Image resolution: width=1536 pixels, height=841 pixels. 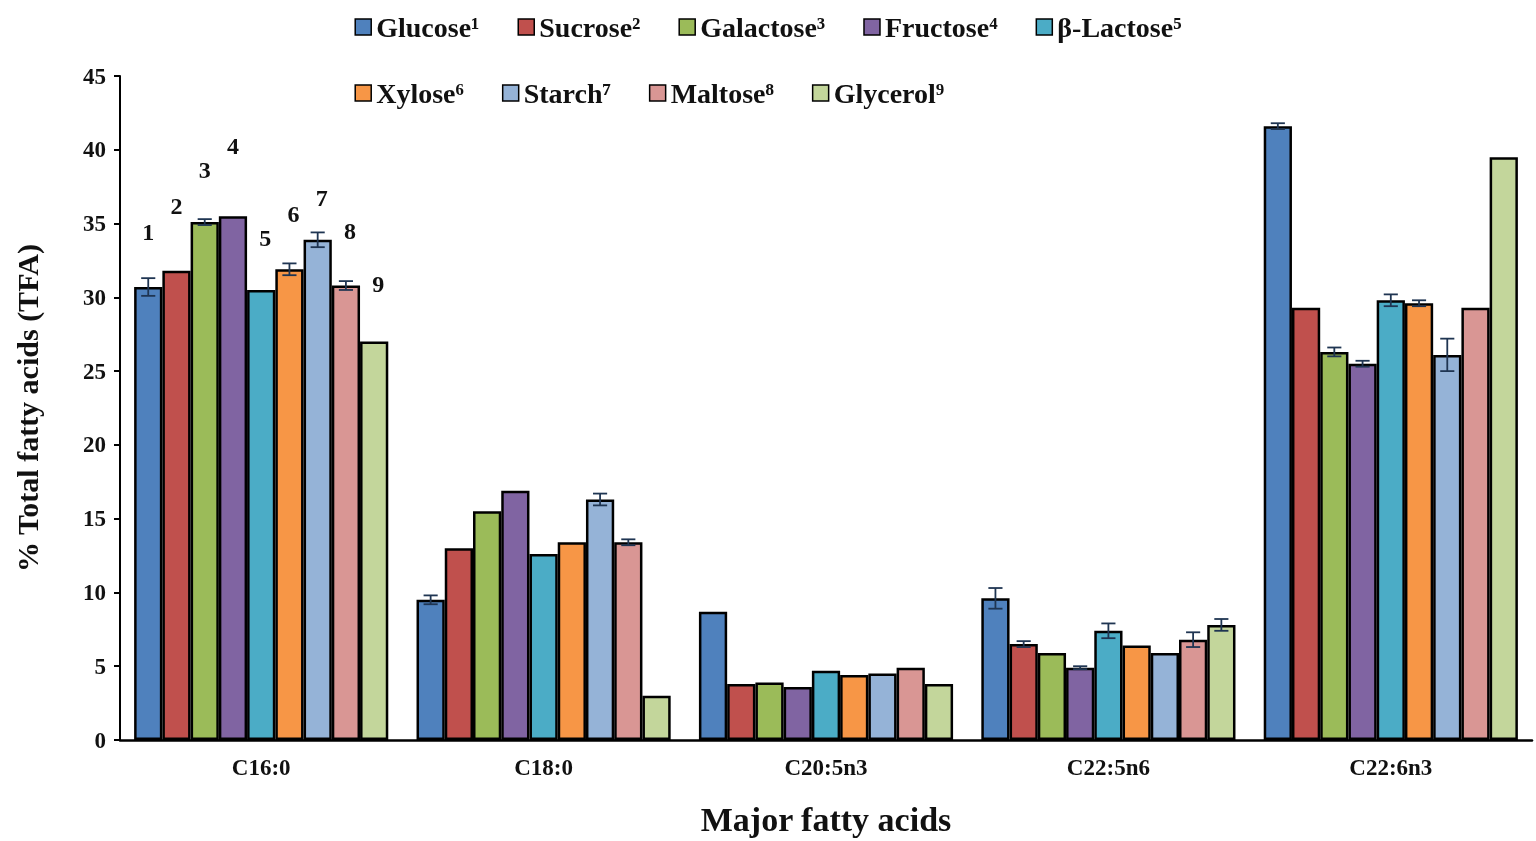 What do you see at coordinates (321, 197) in the screenshot?
I see `annotation: 7` at bounding box center [321, 197].